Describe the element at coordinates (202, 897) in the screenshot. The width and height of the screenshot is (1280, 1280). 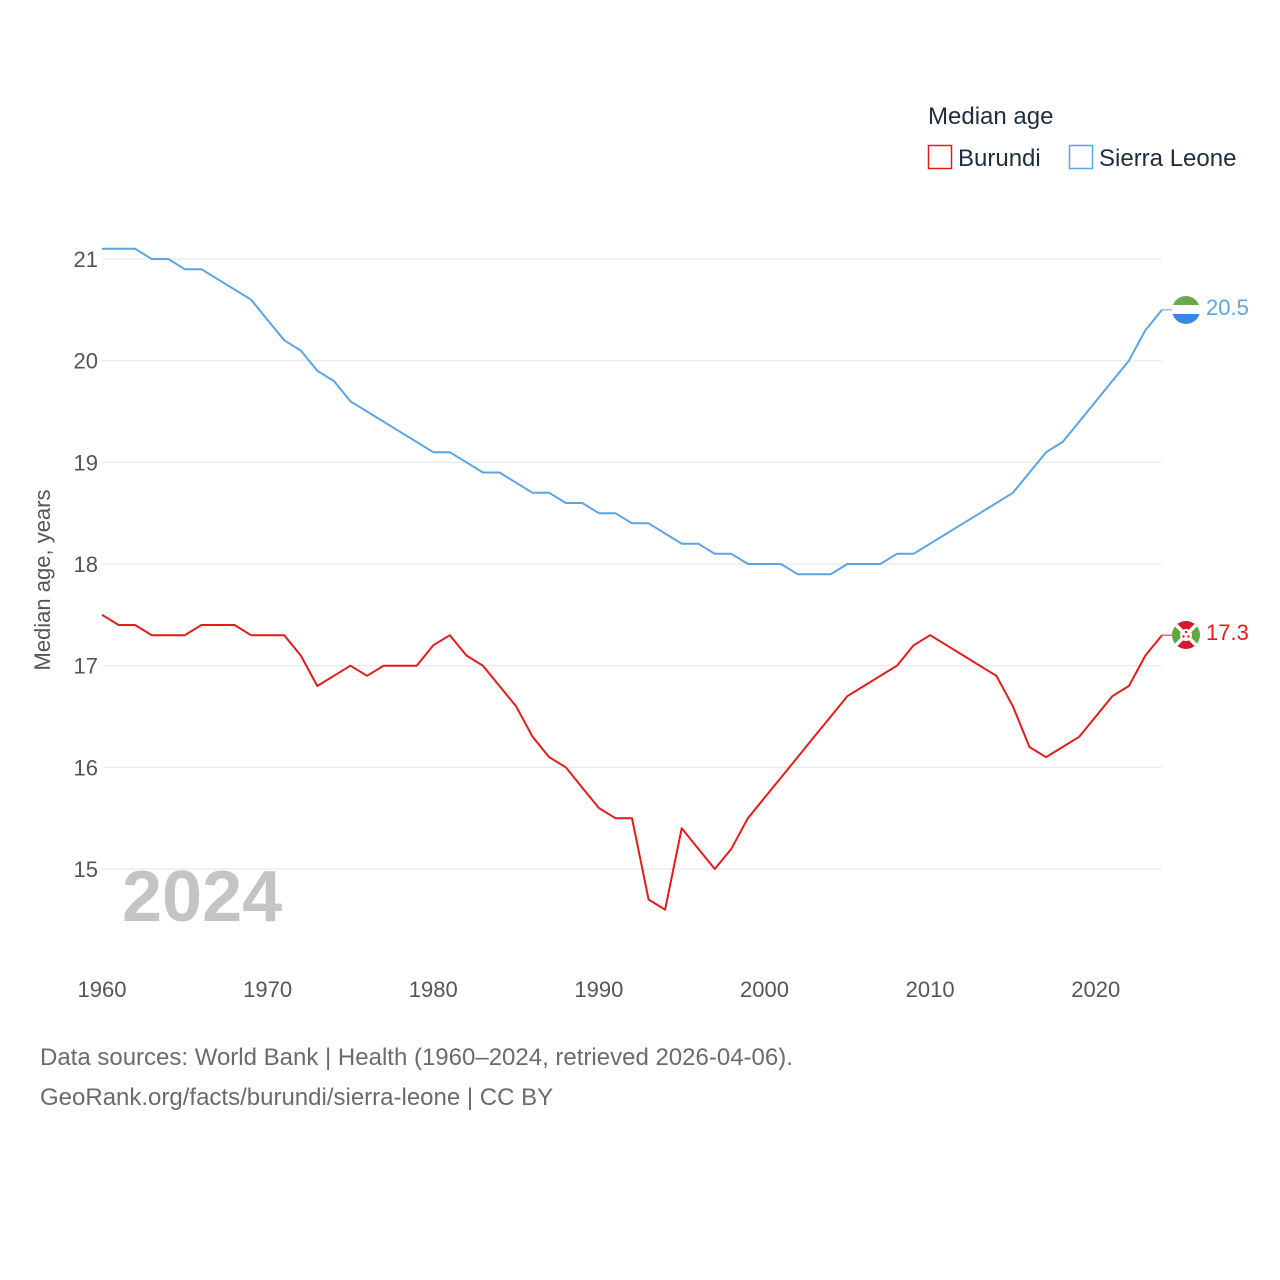
I see `year-stamp: 2024` at that location.